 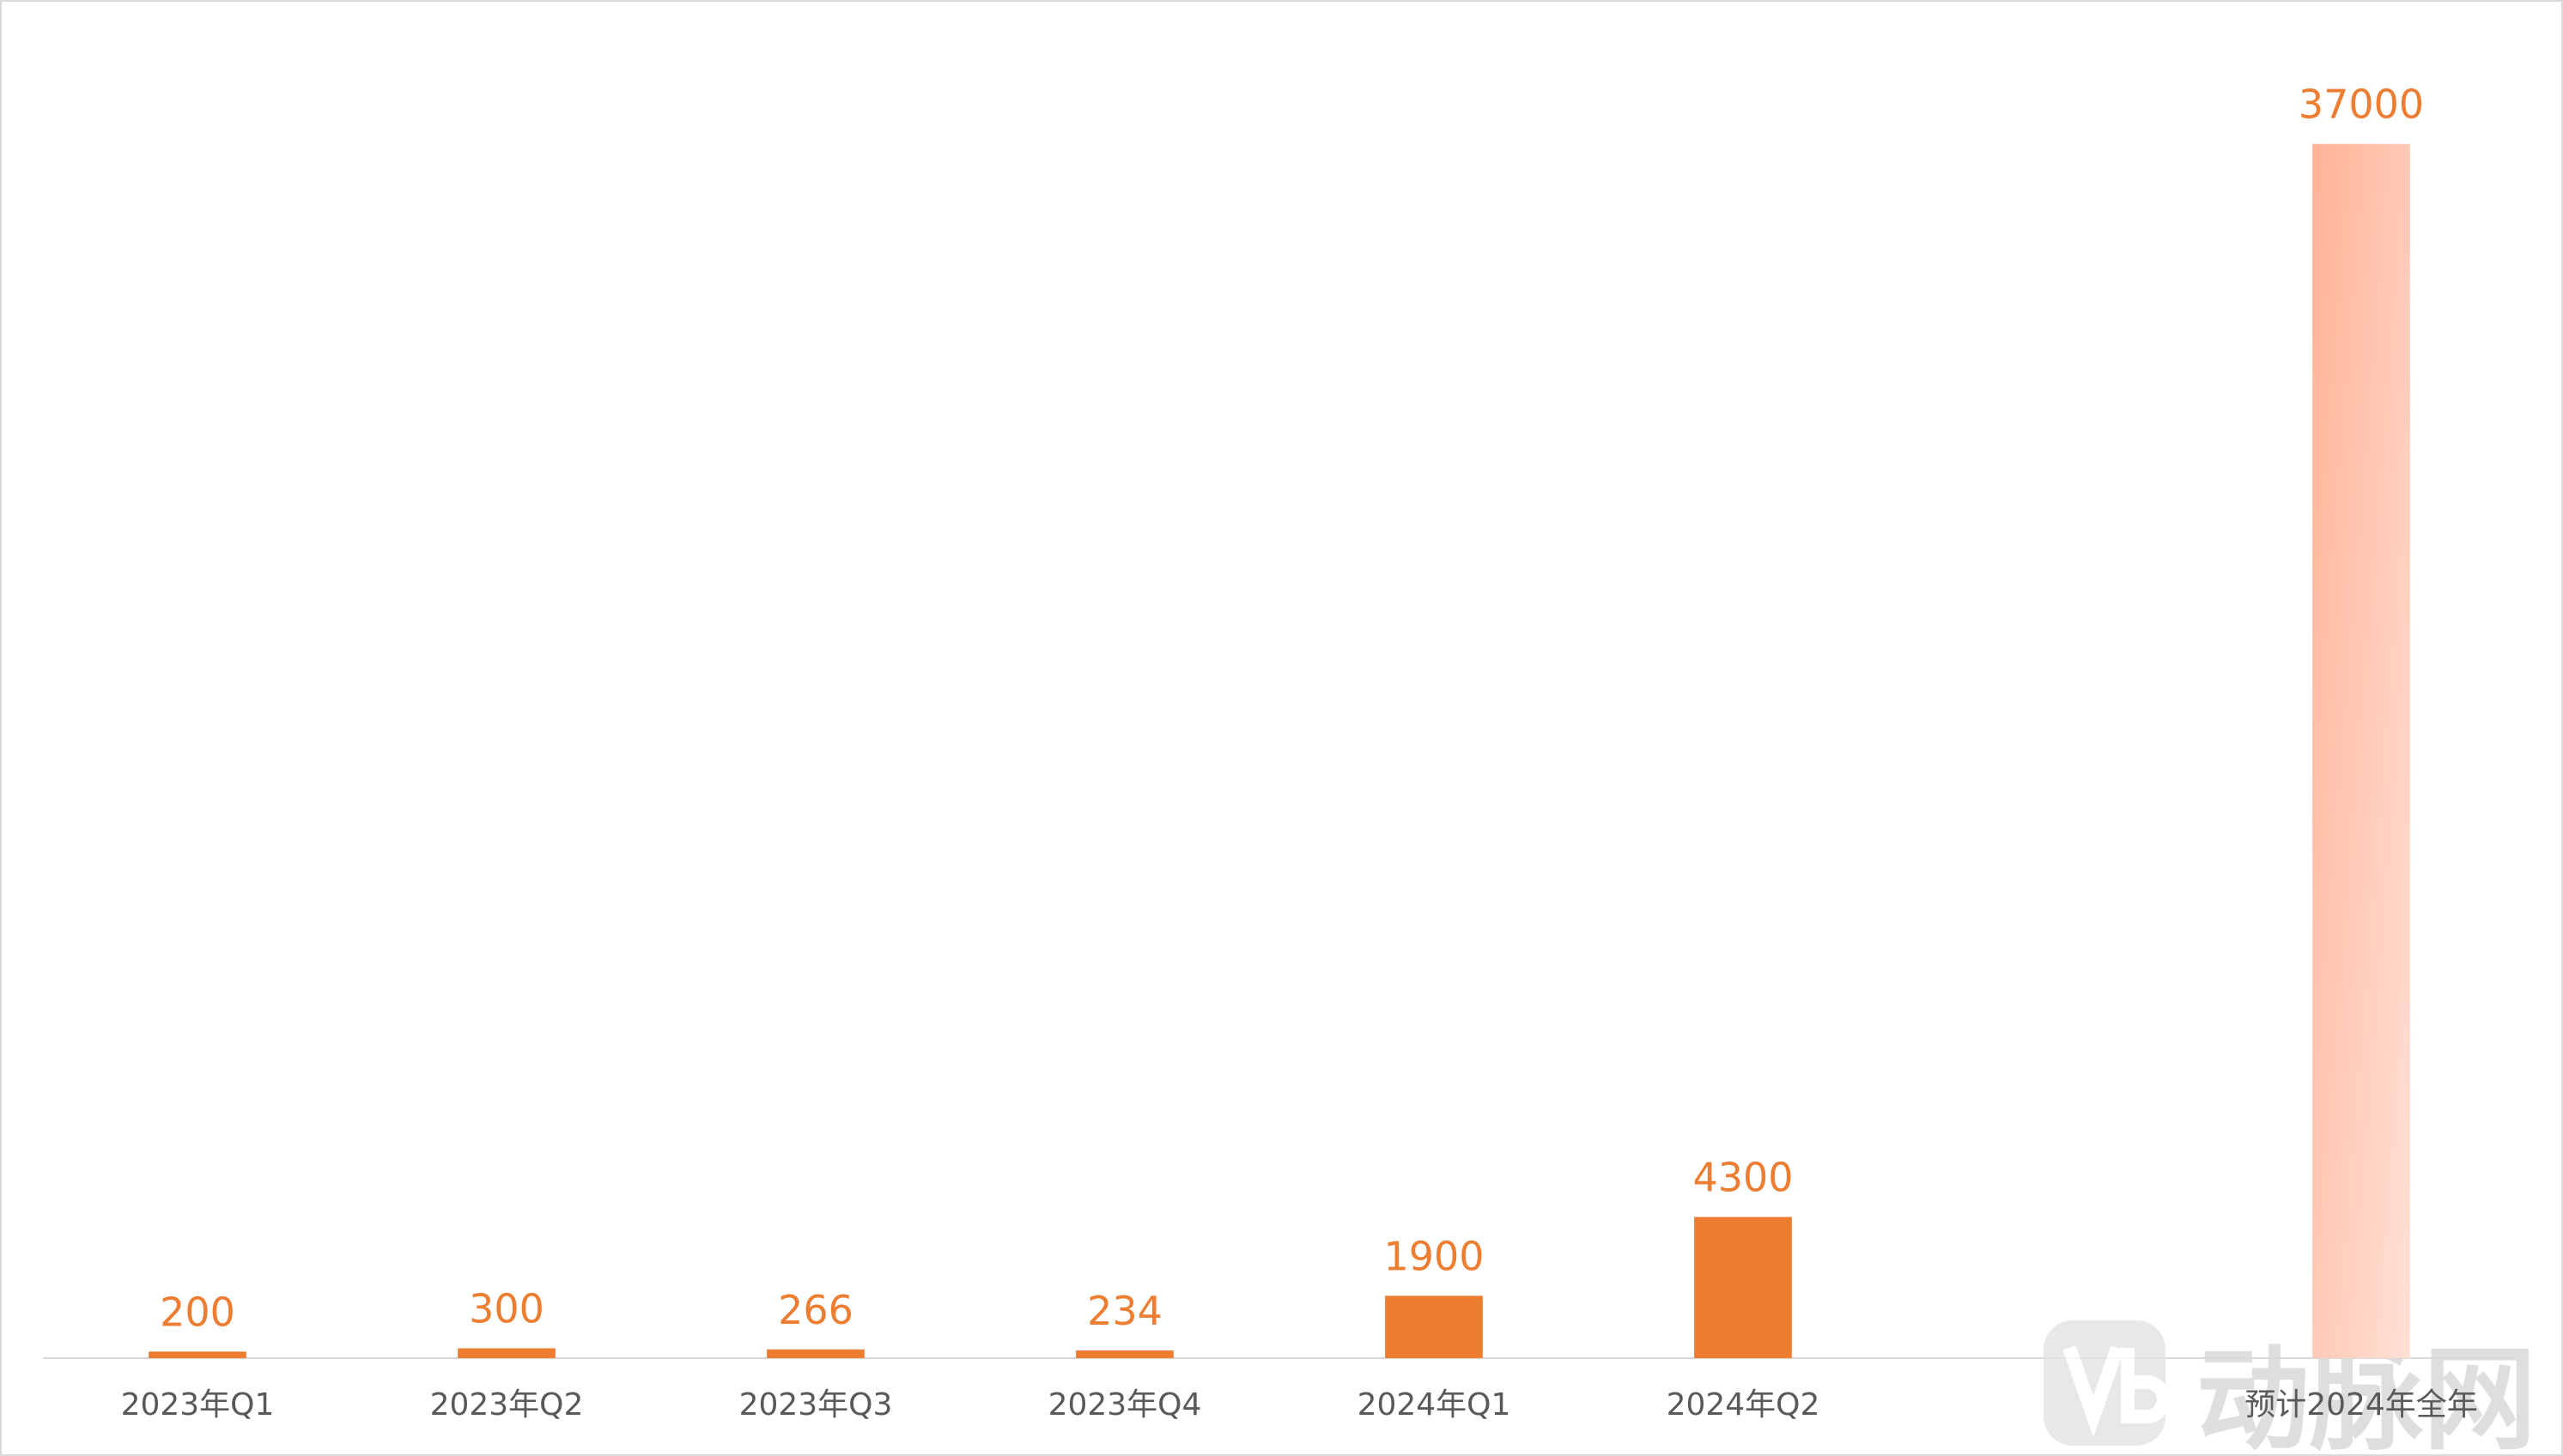 I want to click on data-label: 200, so click(x=197, y=1312).